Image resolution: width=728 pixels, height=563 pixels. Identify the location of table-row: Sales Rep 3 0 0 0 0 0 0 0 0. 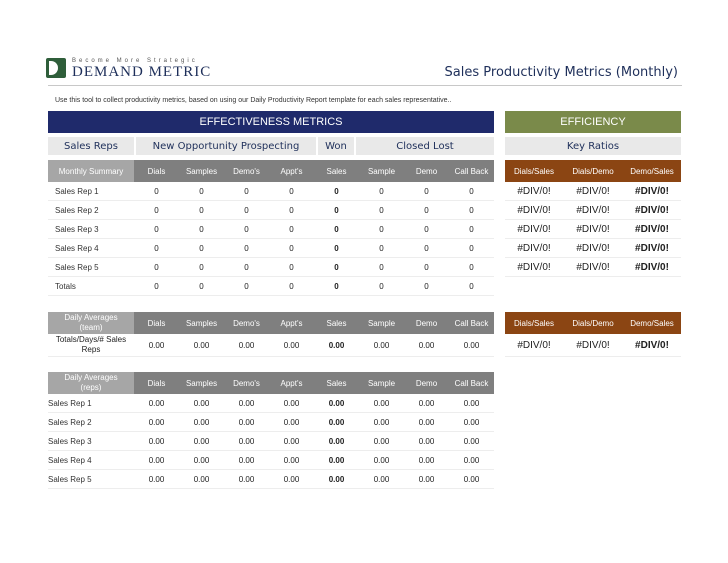
(271, 229).